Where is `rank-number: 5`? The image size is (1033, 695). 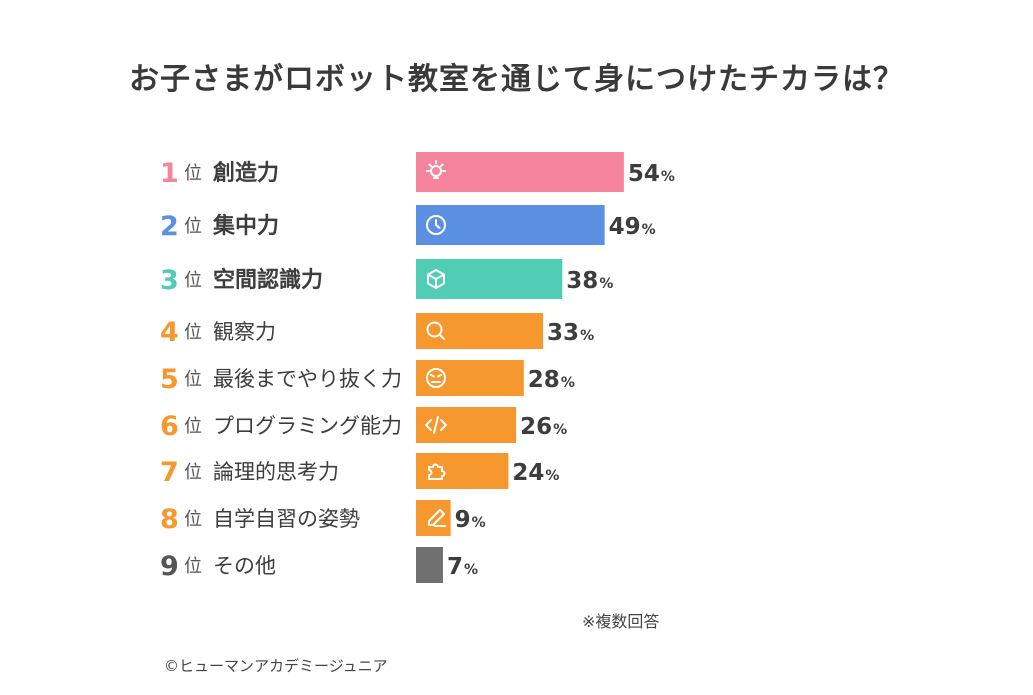
rank-number: 5 is located at coordinates (169, 379).